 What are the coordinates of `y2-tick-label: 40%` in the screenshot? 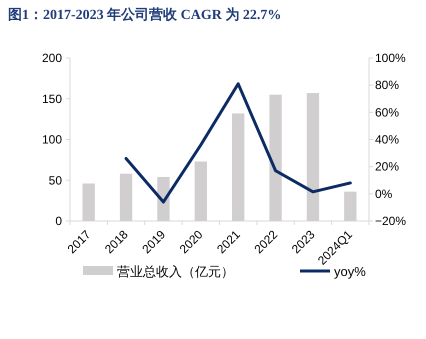 It's located at (387, 139).